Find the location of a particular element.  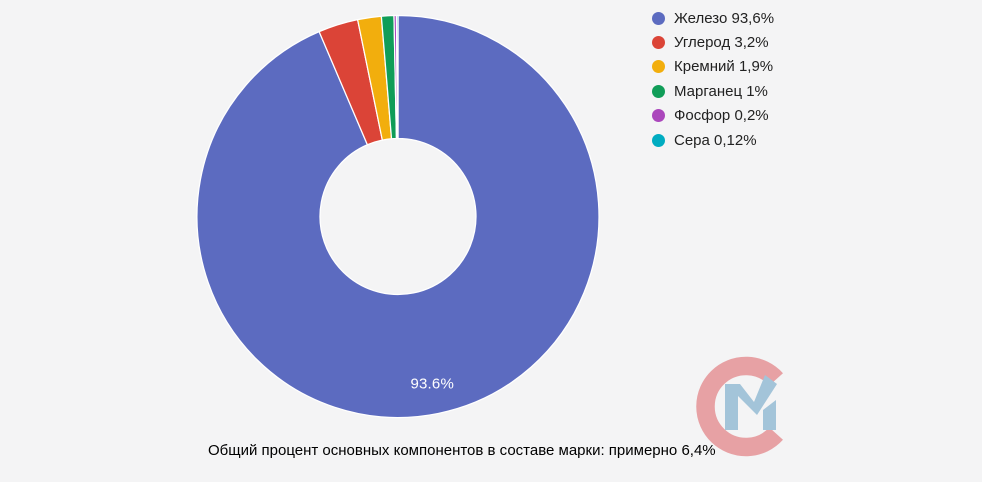

legend-item: Фосфор 0,2% is located at coordinates (713, 116).